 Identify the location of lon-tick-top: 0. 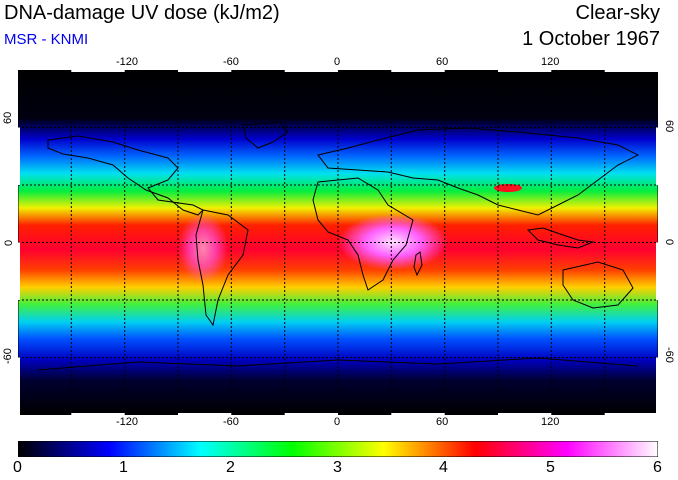
(337, 62).